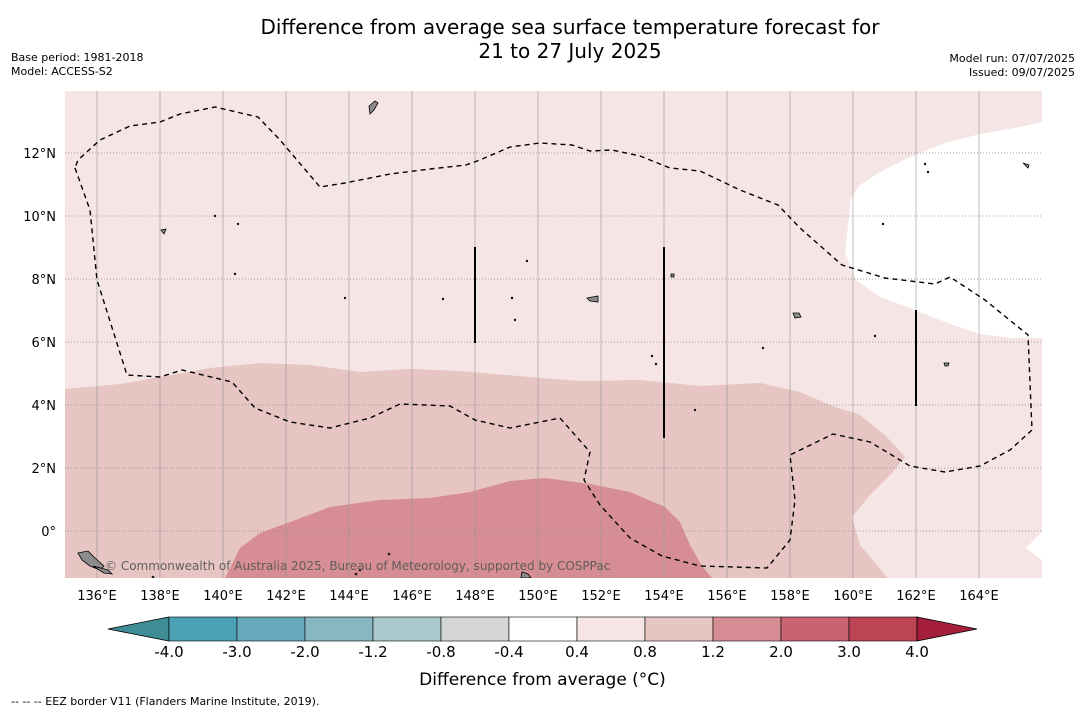 Image resolution: width=1085 pixels, height=713 pixels. I want to click on colorbar-label: -1.2, so click(373, 652).